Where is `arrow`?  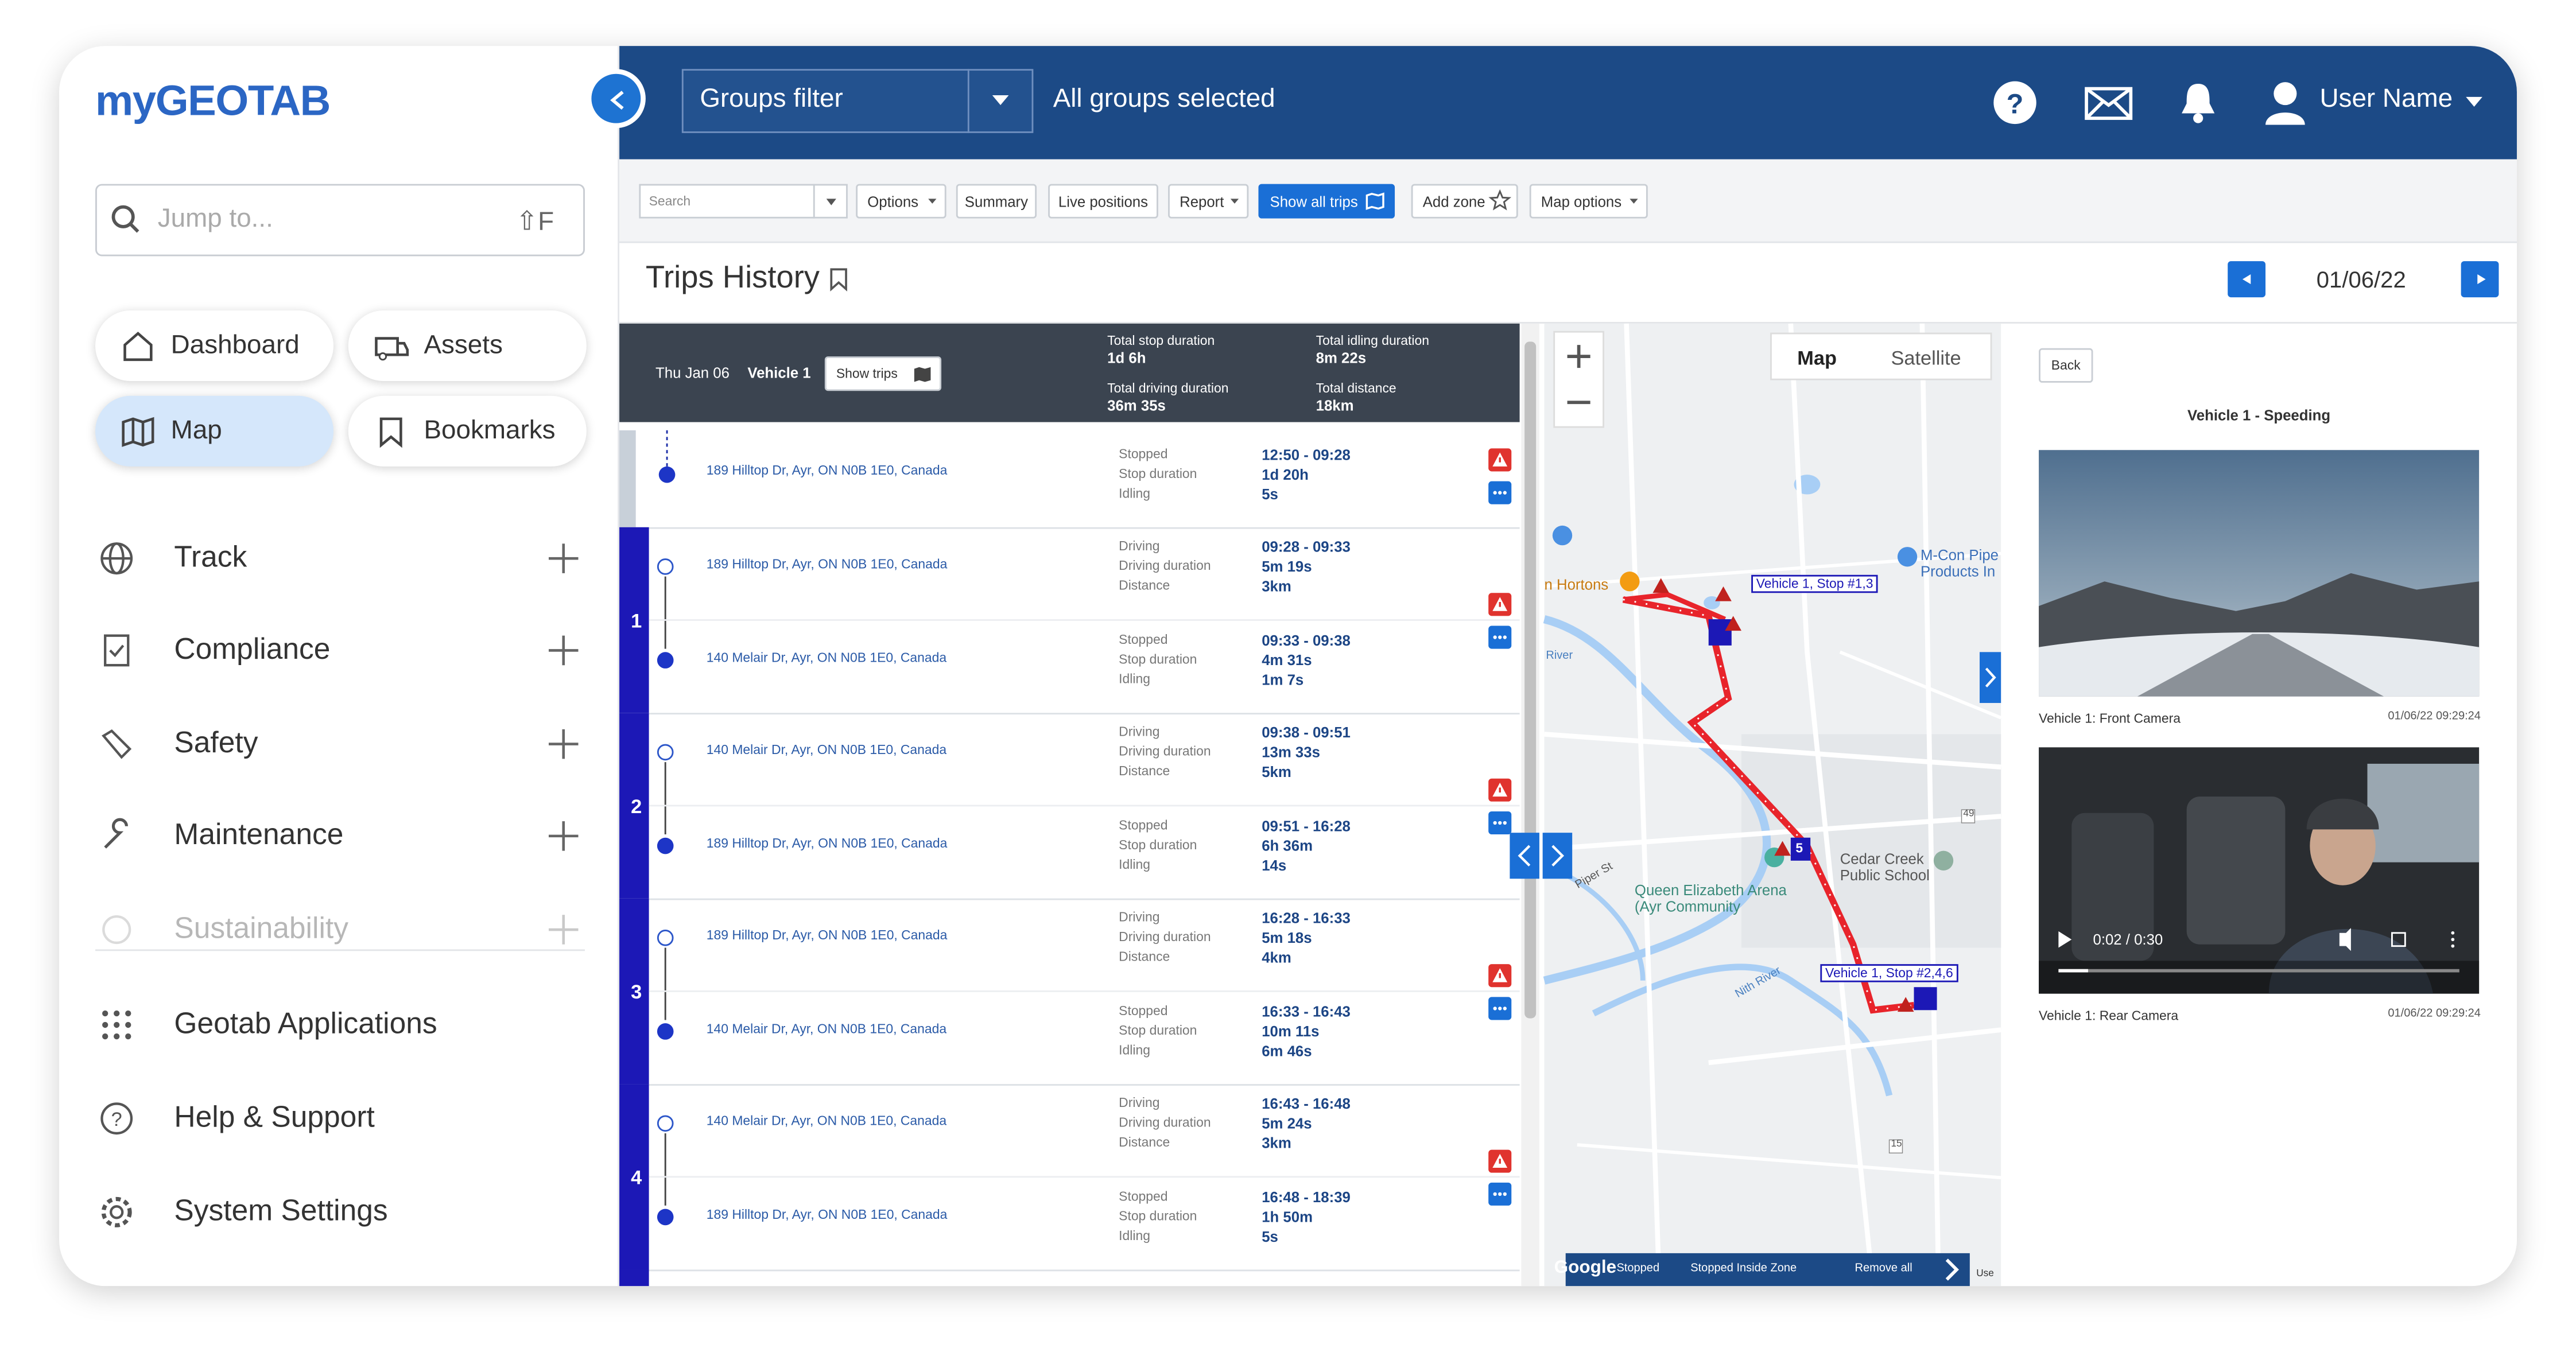 arrow is located at coordinates (2246, 279).